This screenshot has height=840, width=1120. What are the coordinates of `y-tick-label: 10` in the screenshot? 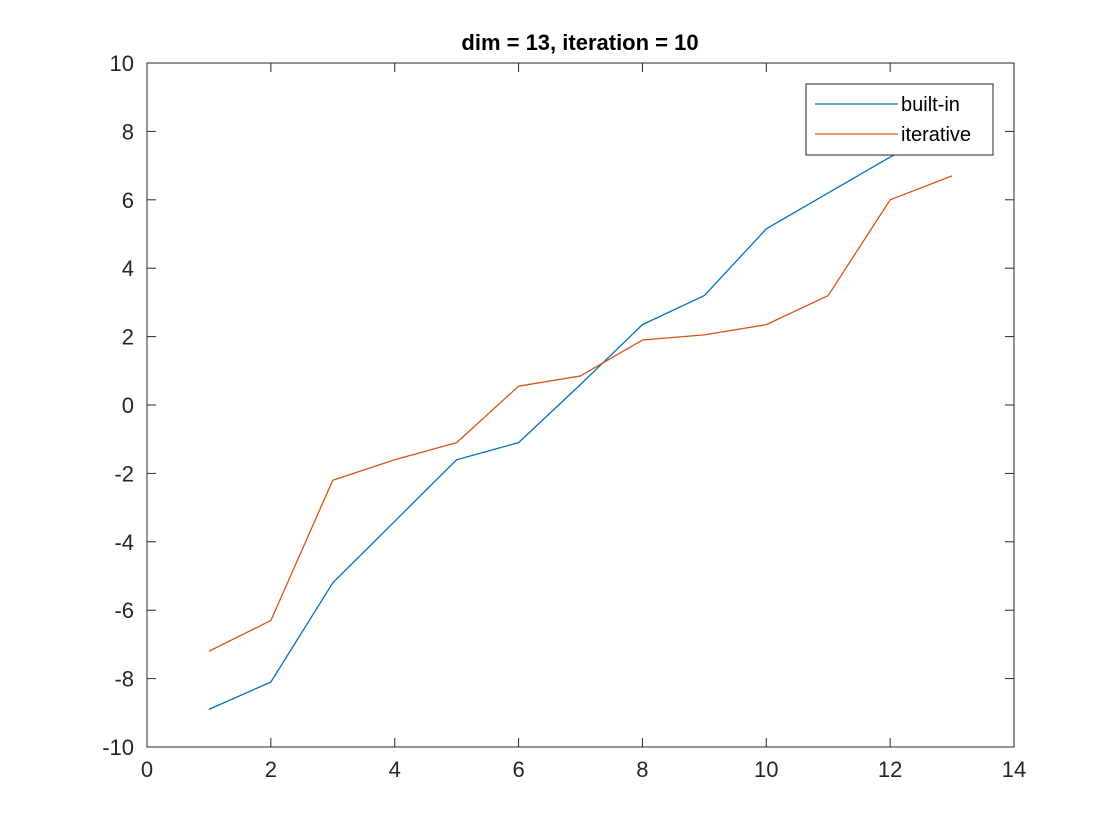 It's located at (122, 63).